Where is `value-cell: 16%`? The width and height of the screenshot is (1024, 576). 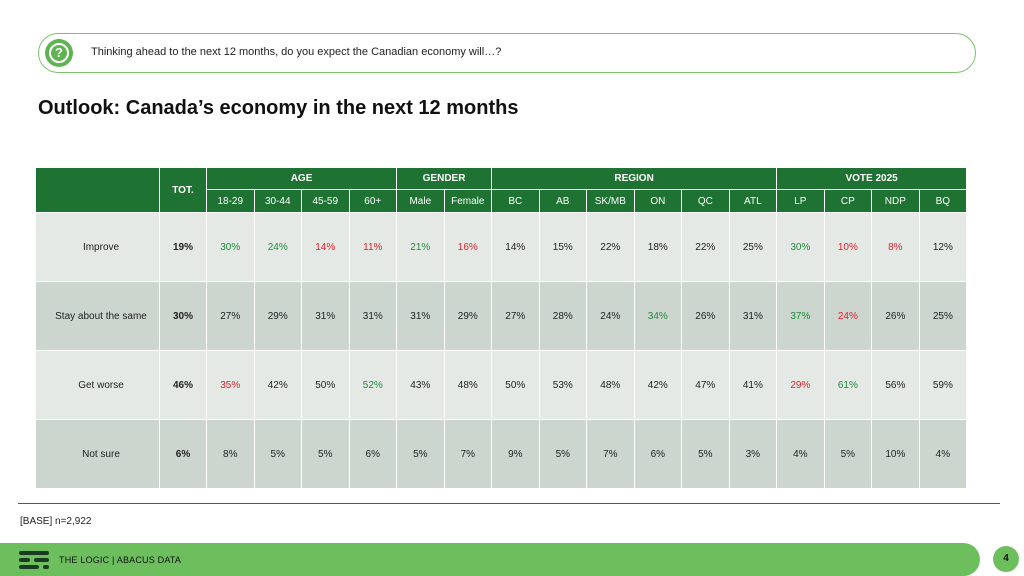
value-cell: 16% is located at coordinates (468, 247).